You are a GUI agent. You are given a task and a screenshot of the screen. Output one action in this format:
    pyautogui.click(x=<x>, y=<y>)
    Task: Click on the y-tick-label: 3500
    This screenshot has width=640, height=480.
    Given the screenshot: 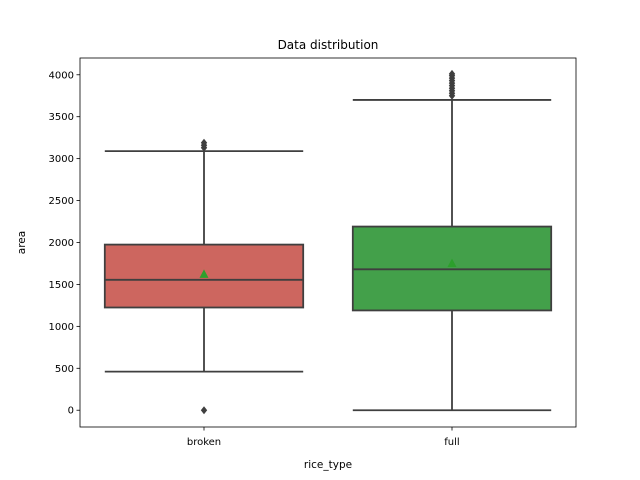 What is the action you would take?
    pyautogui.click(x=61, y=117)
    